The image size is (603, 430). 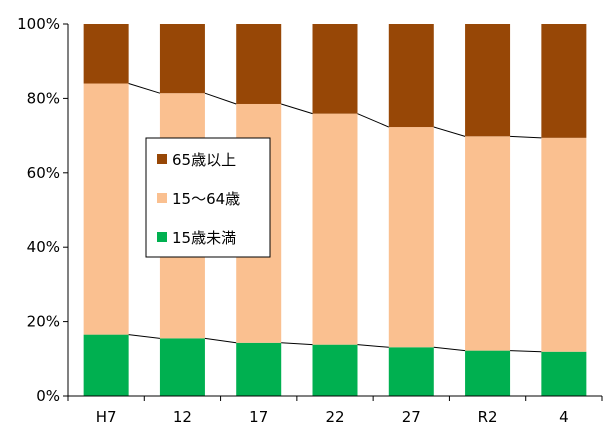 I want to click on y-tick-label: 40%, so click(x=43, y=247).